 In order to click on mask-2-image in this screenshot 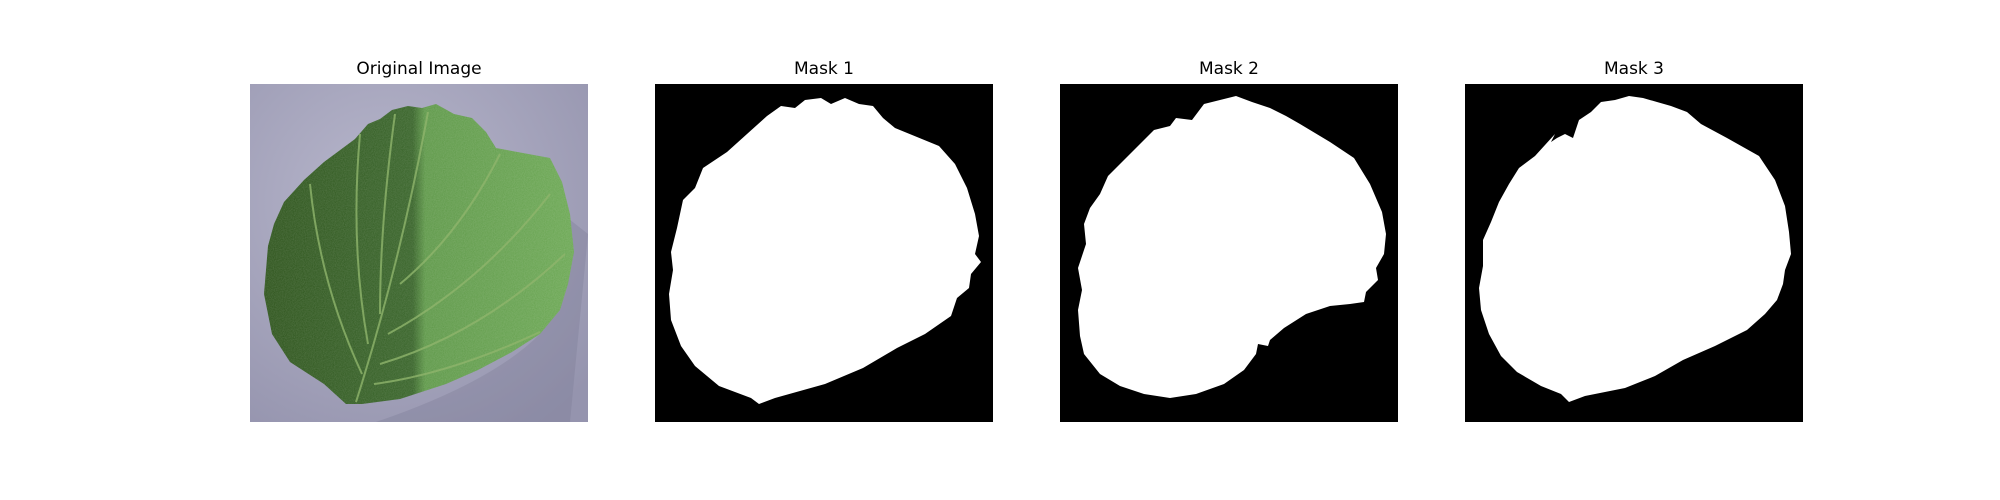, I will do `click(1229, 253)`.